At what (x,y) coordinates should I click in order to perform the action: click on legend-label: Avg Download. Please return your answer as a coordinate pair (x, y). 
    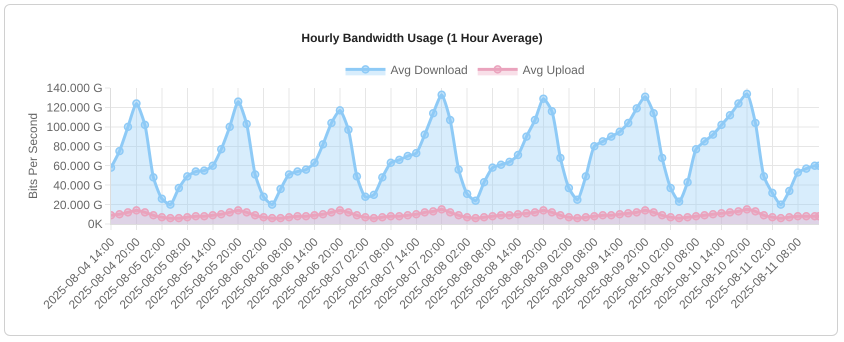
    Looking at the image, I should click on (429, 70).